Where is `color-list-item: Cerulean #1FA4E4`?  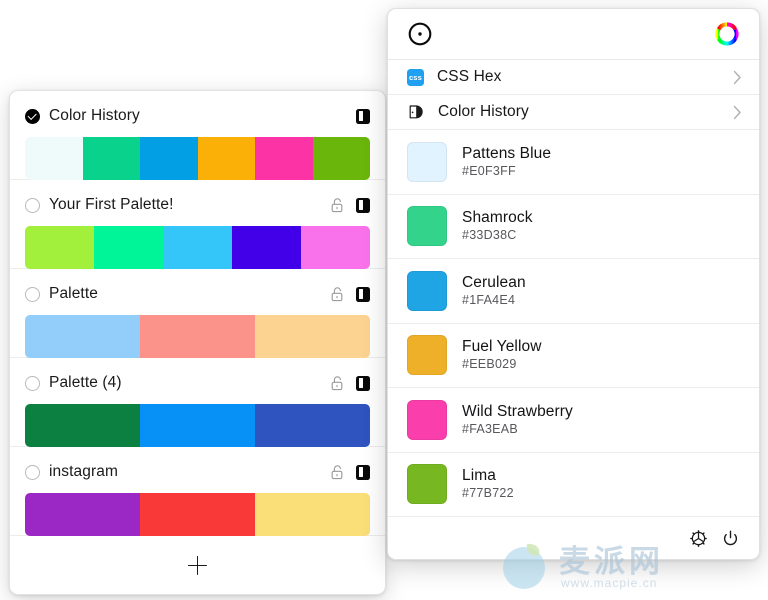 color-list-item: Cerulean #1FA4E4 is located at coordinates (573, 291).